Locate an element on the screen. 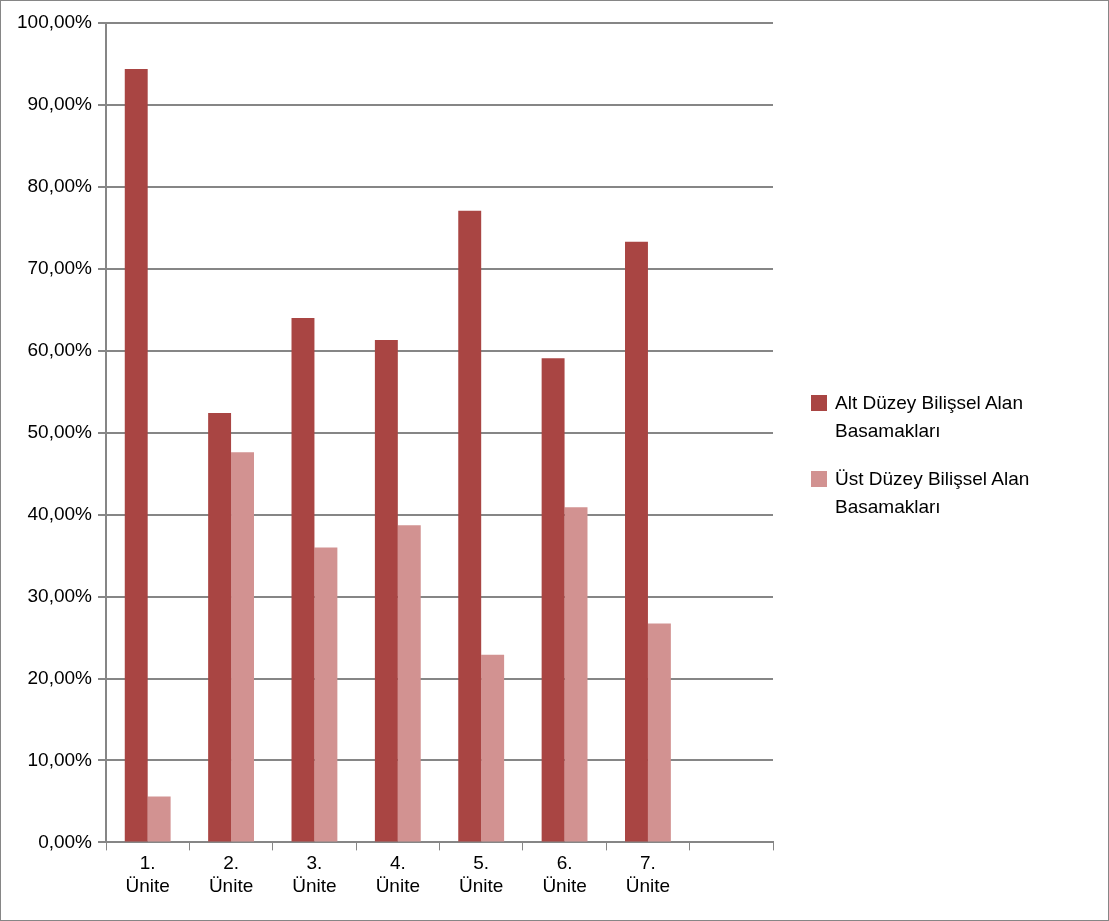 This screenshot has width=1109, height=921. y-tick-label: 90,00% is located at coordinates (60, 104).